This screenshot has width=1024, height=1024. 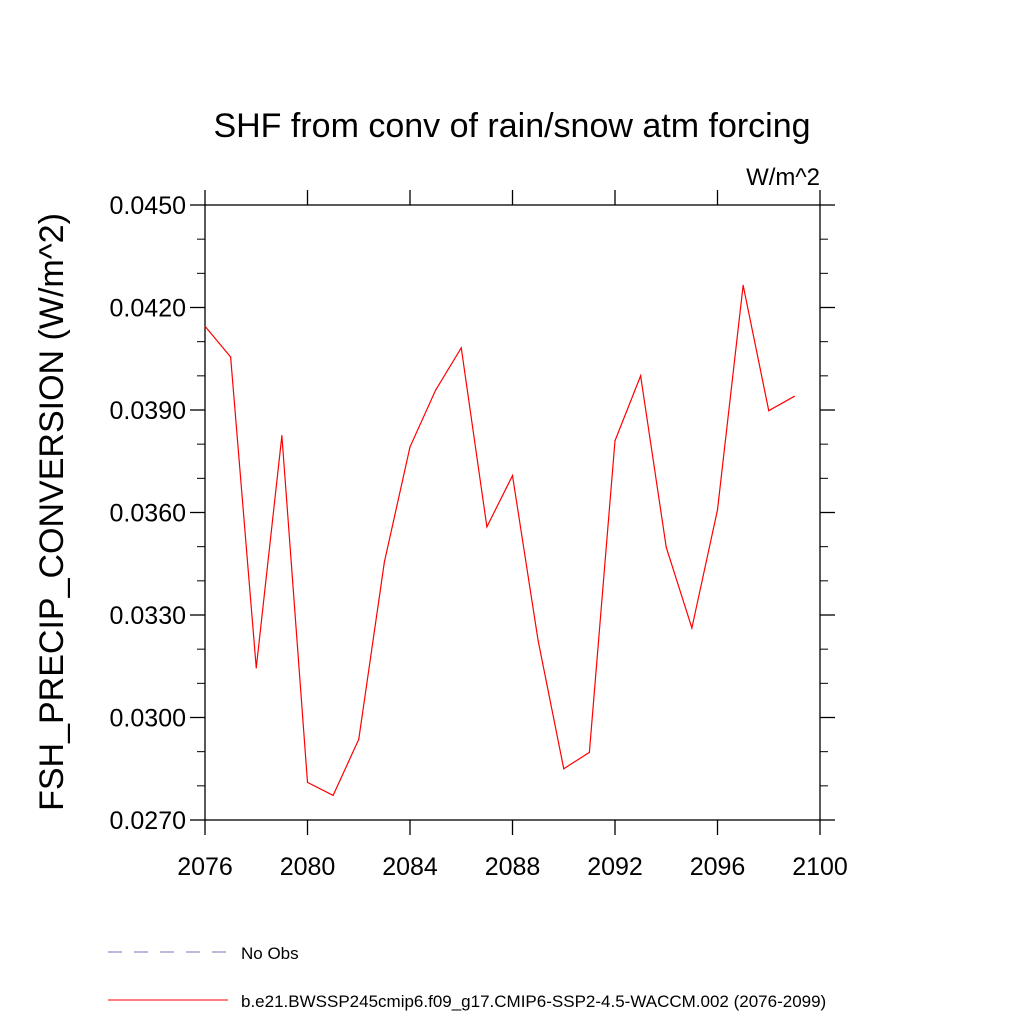 What do you see at coordinates (718, 867) in the screenshot?
I see `x-tick-label: 2096` at bounding box center [718, 867].